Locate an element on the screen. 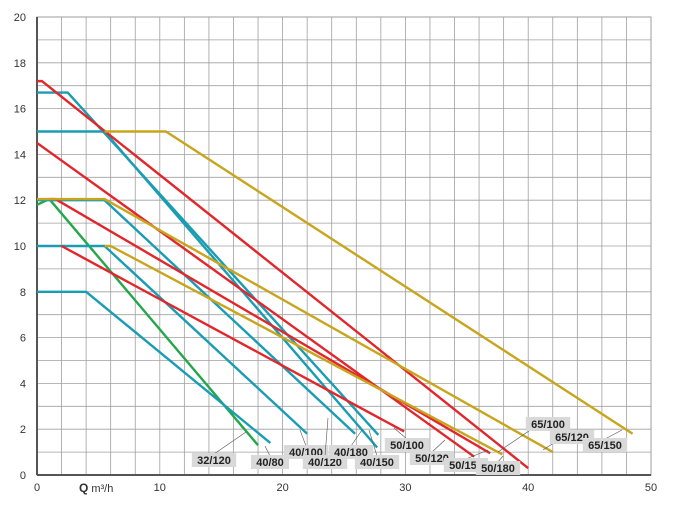  label-text: 65/100 is located at coordinates (548, 425).